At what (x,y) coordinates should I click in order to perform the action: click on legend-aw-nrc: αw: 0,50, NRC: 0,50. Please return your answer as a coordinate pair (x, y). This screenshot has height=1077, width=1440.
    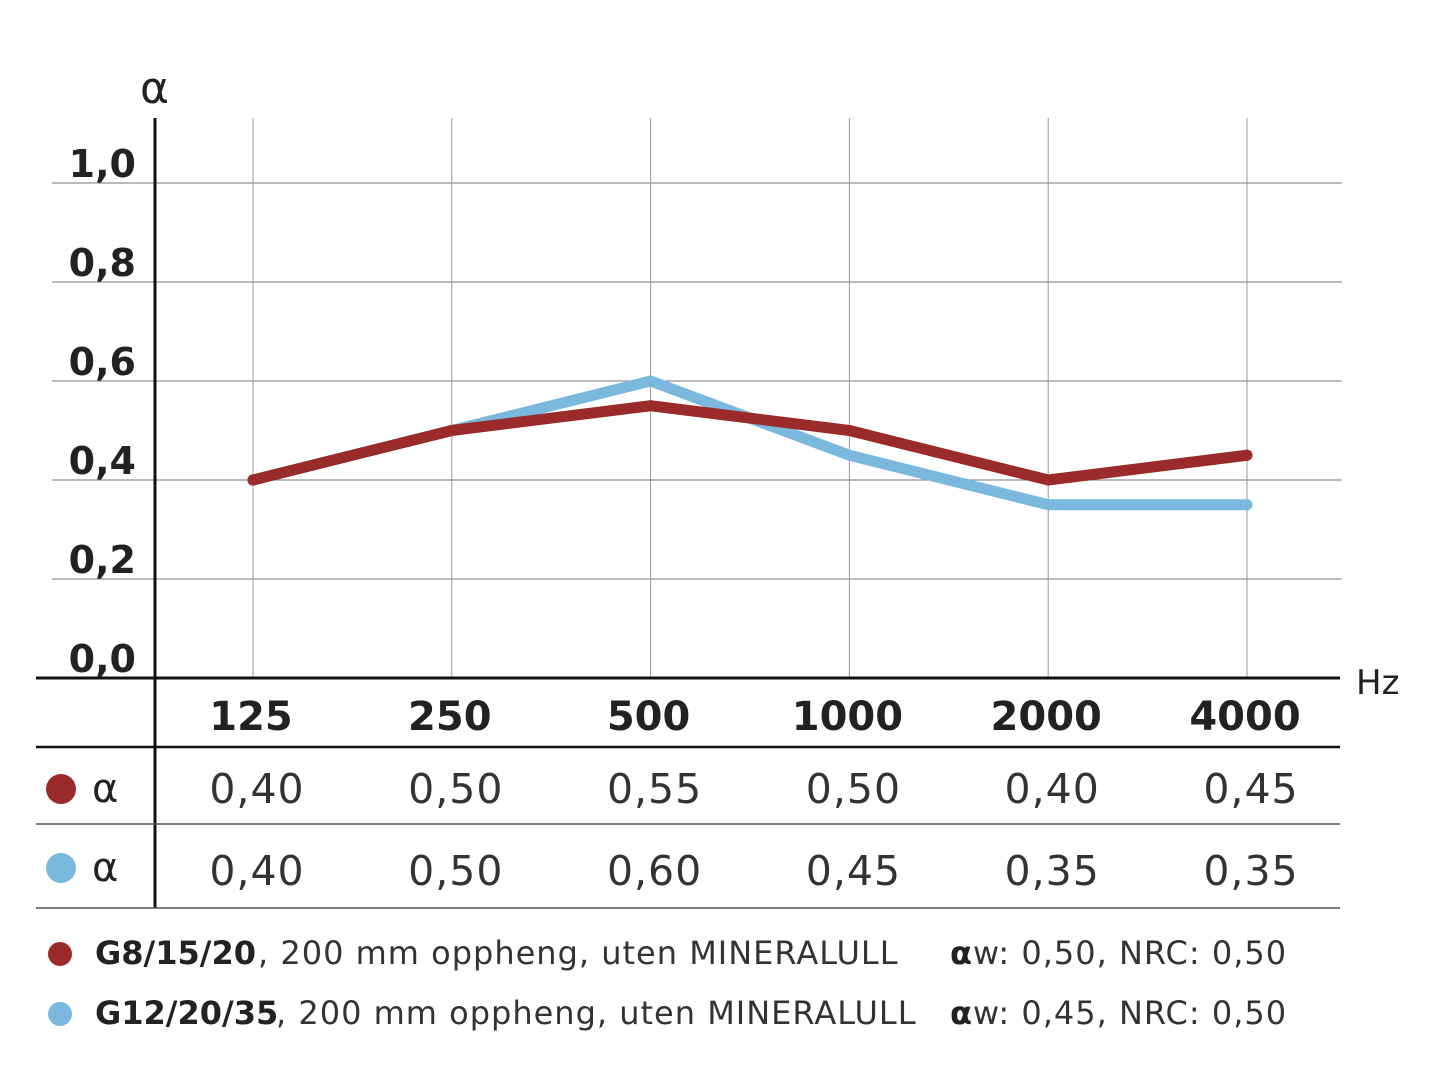
    Looking at the image, I should click on (1118, 953).